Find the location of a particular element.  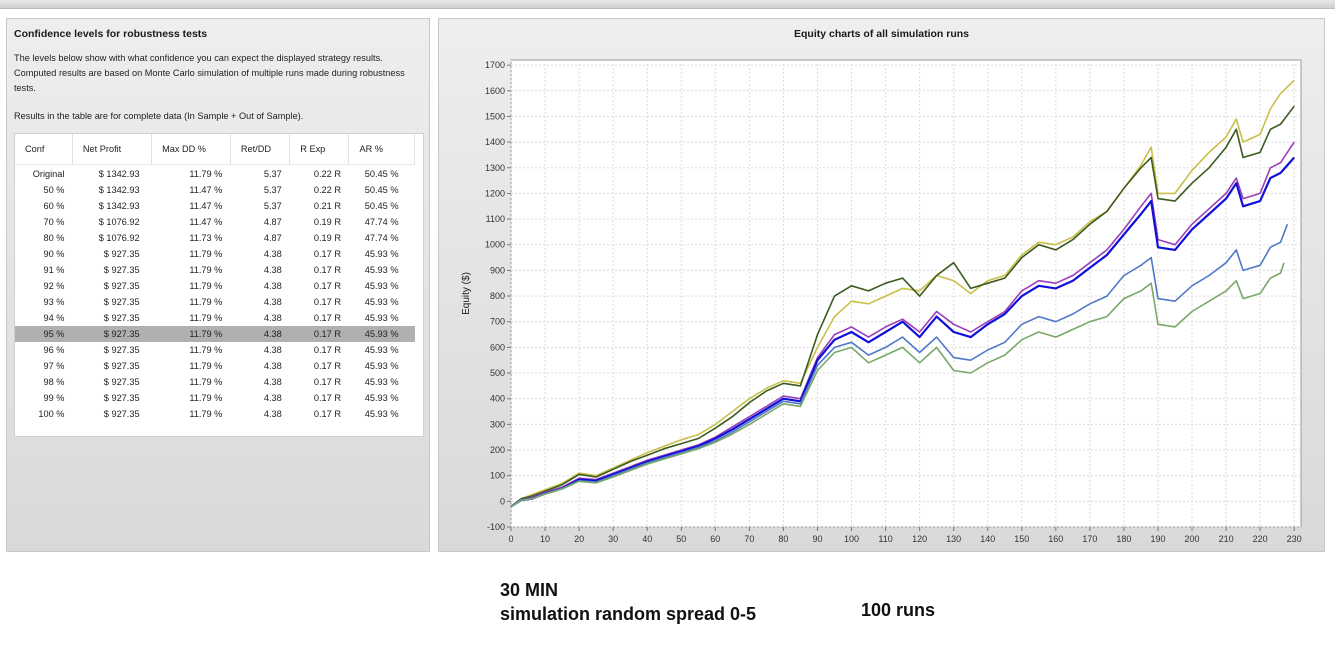

table-row: 94 % $ 927.35 11.79 % 4.38 0.17 R 45.93 % is located at coordinates (215, 318).